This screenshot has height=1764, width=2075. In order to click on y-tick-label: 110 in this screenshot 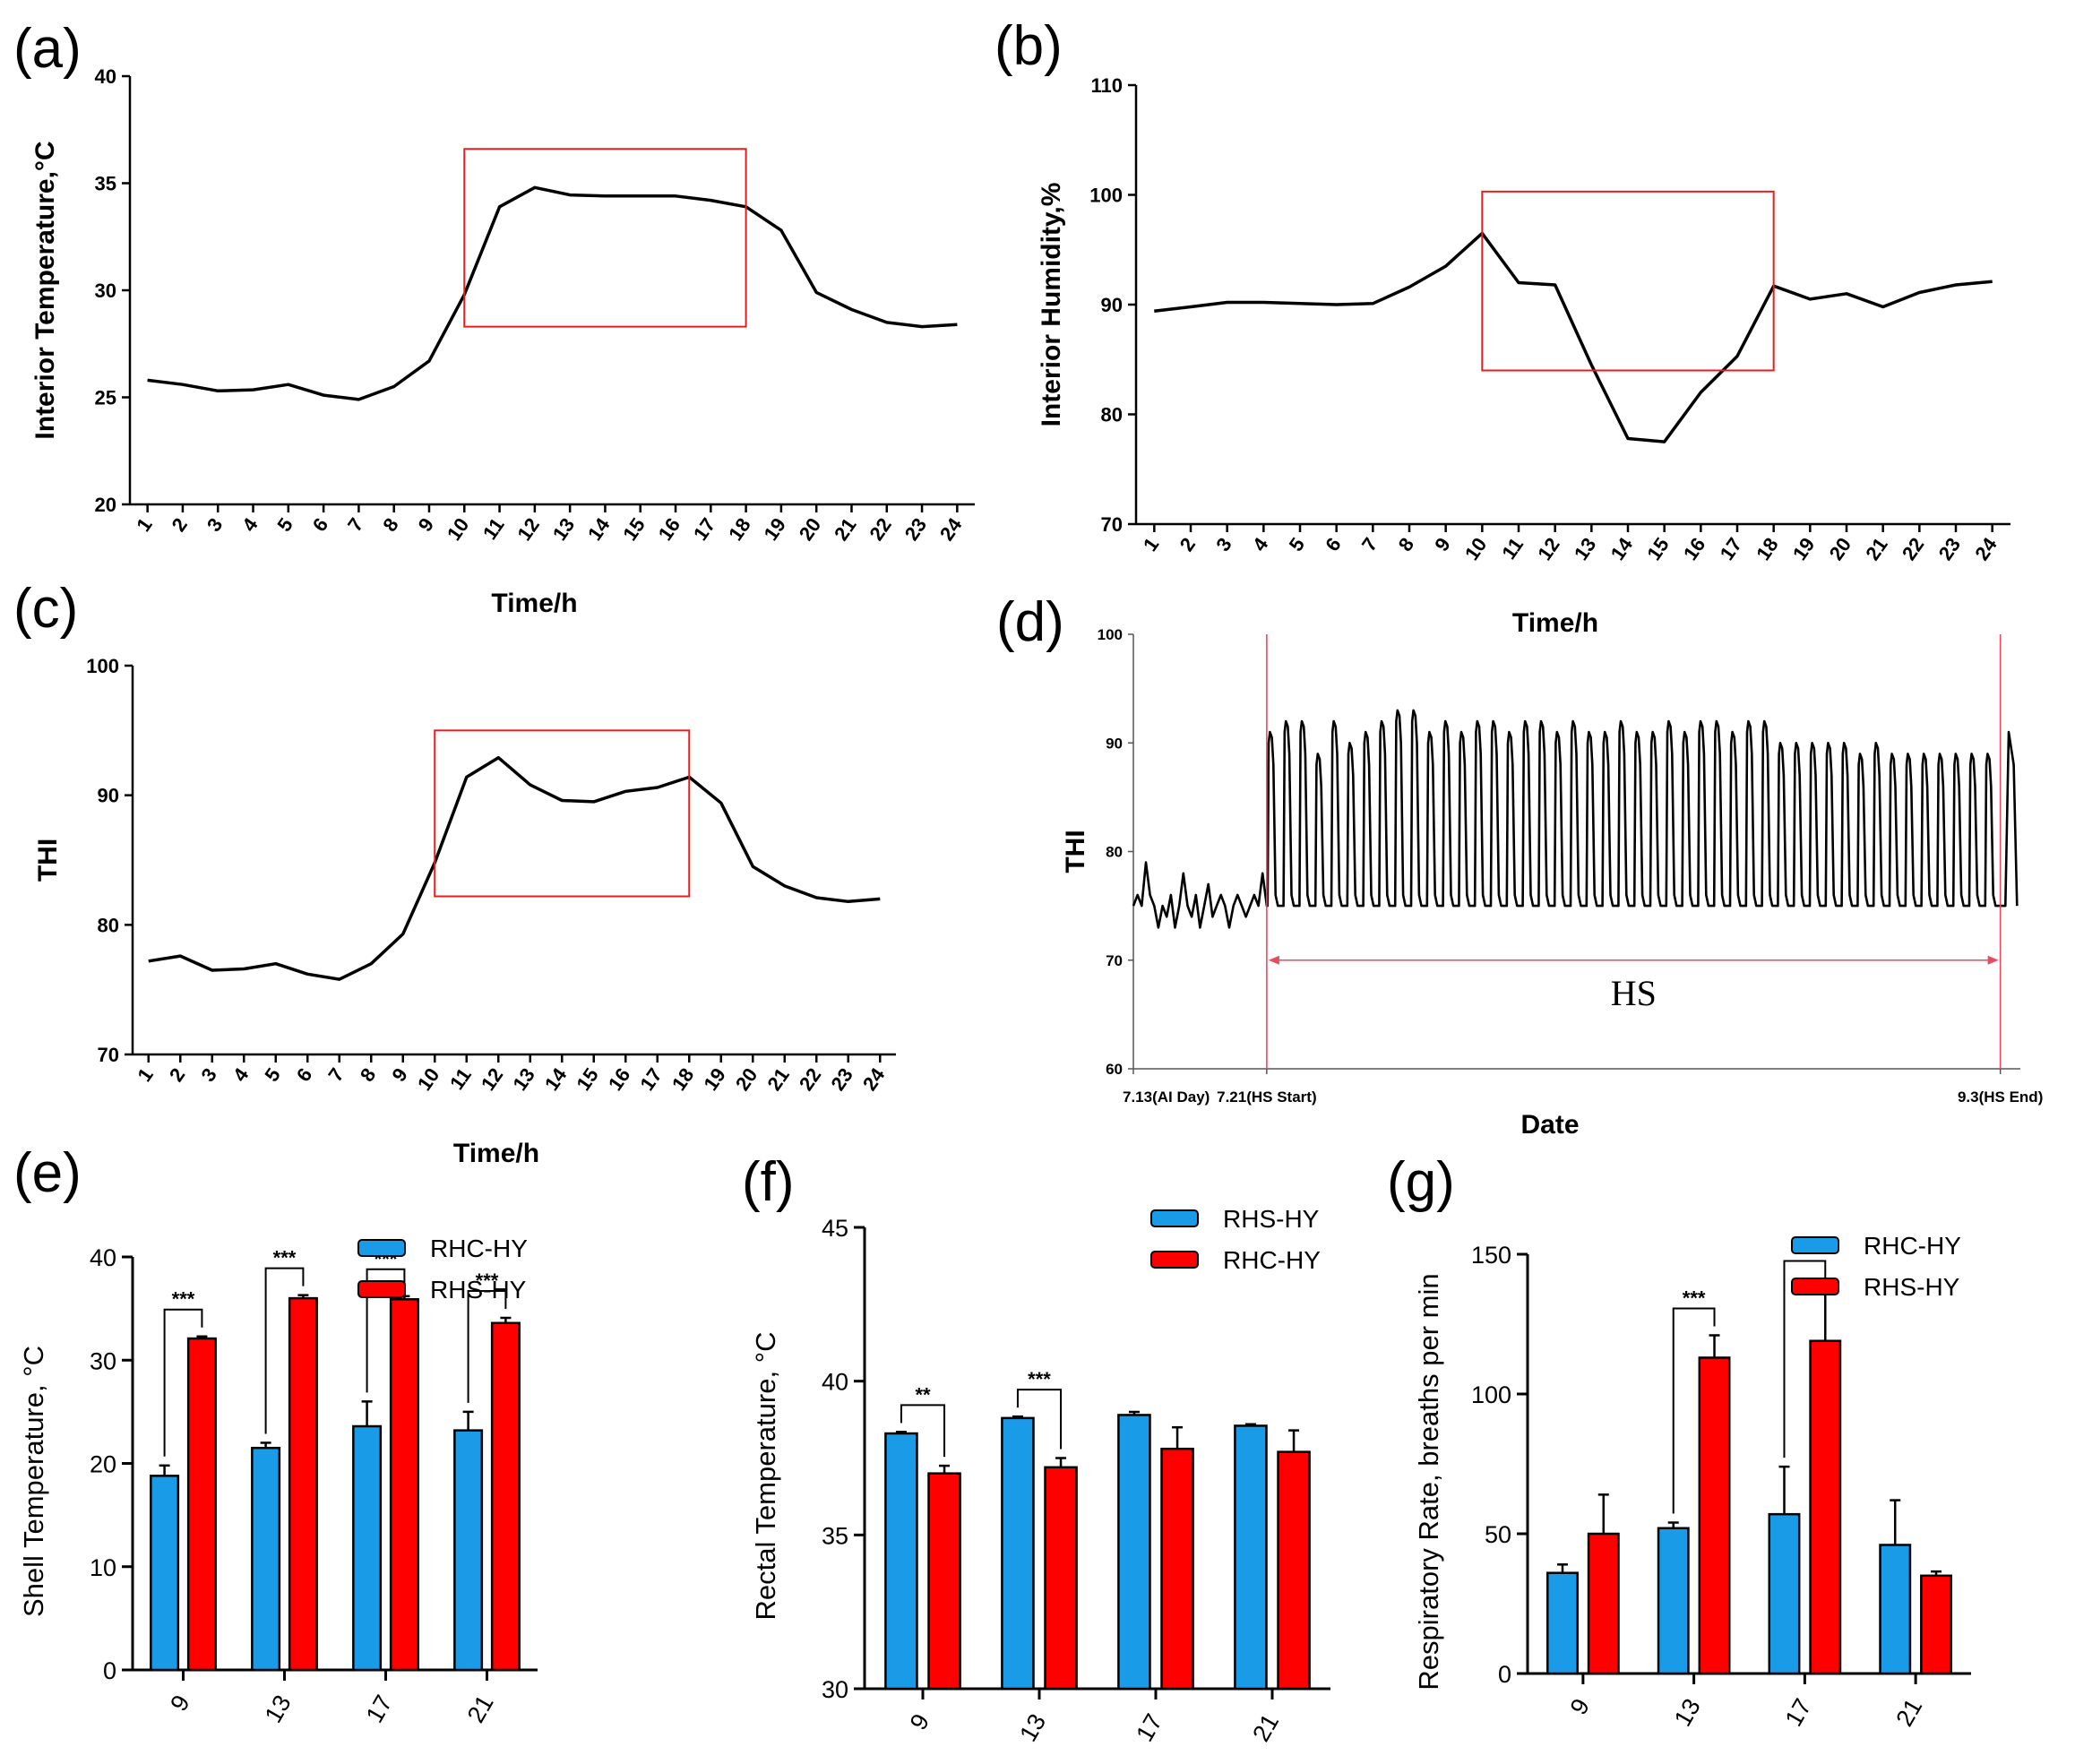, I will do `click(1108, 85)`.